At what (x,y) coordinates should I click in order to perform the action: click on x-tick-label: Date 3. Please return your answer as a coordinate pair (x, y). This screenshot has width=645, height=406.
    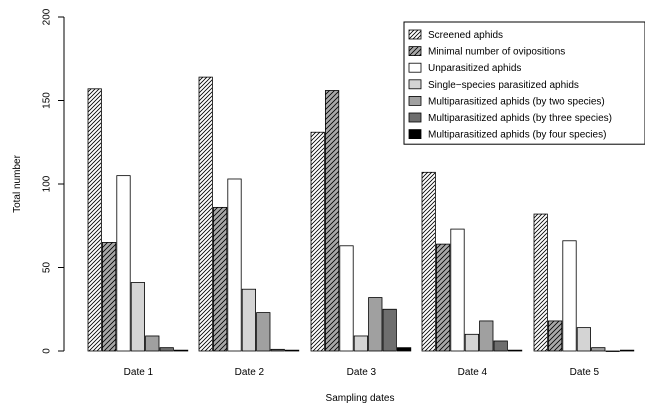
    Looking at the image, I should click on (362, 372).